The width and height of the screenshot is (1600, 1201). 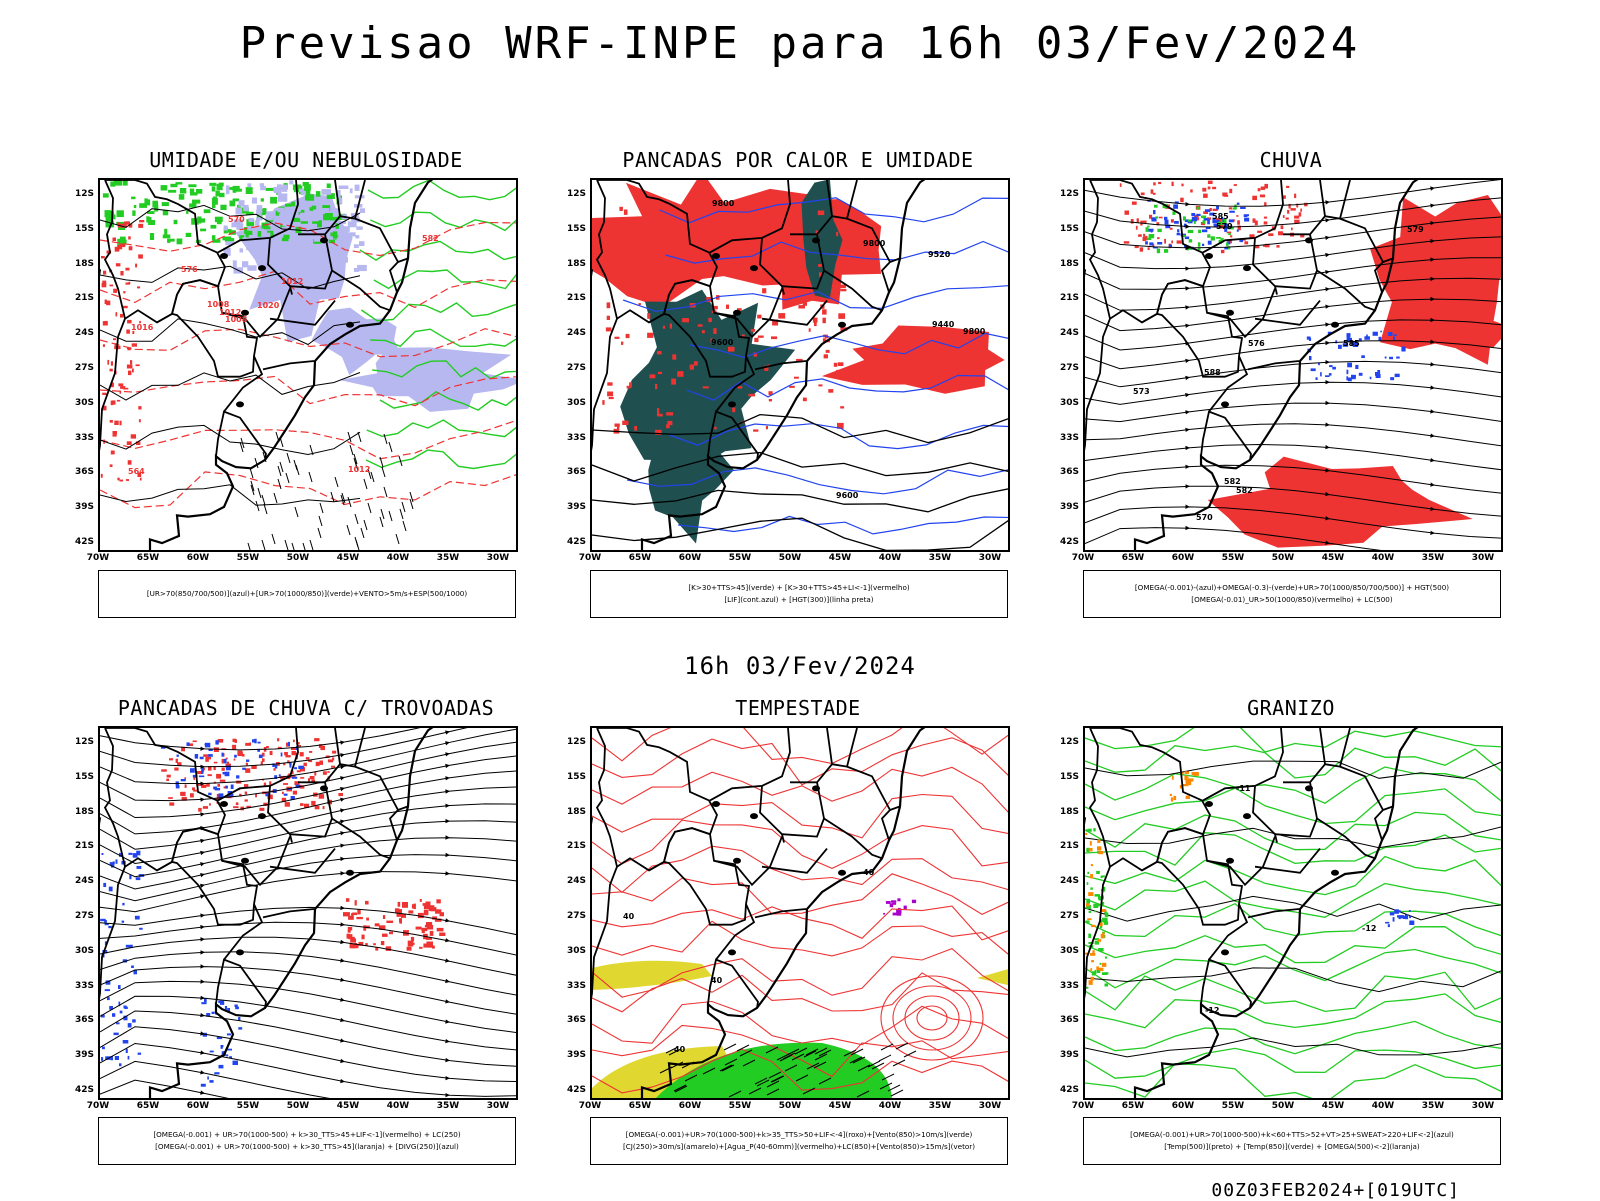 What do you see at coordinates (1069, 985) in the screenshot?
I see `latitude-tick-label: 33S` at bounding box center [1069, 985].